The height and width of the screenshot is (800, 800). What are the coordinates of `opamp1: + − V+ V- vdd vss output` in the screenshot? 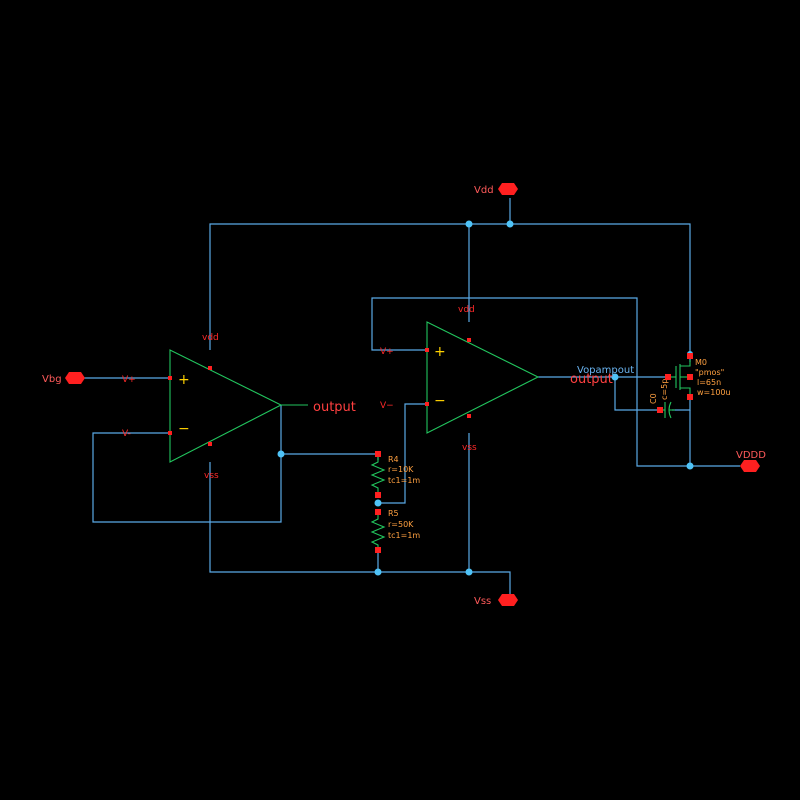 It's located at (239, 407).